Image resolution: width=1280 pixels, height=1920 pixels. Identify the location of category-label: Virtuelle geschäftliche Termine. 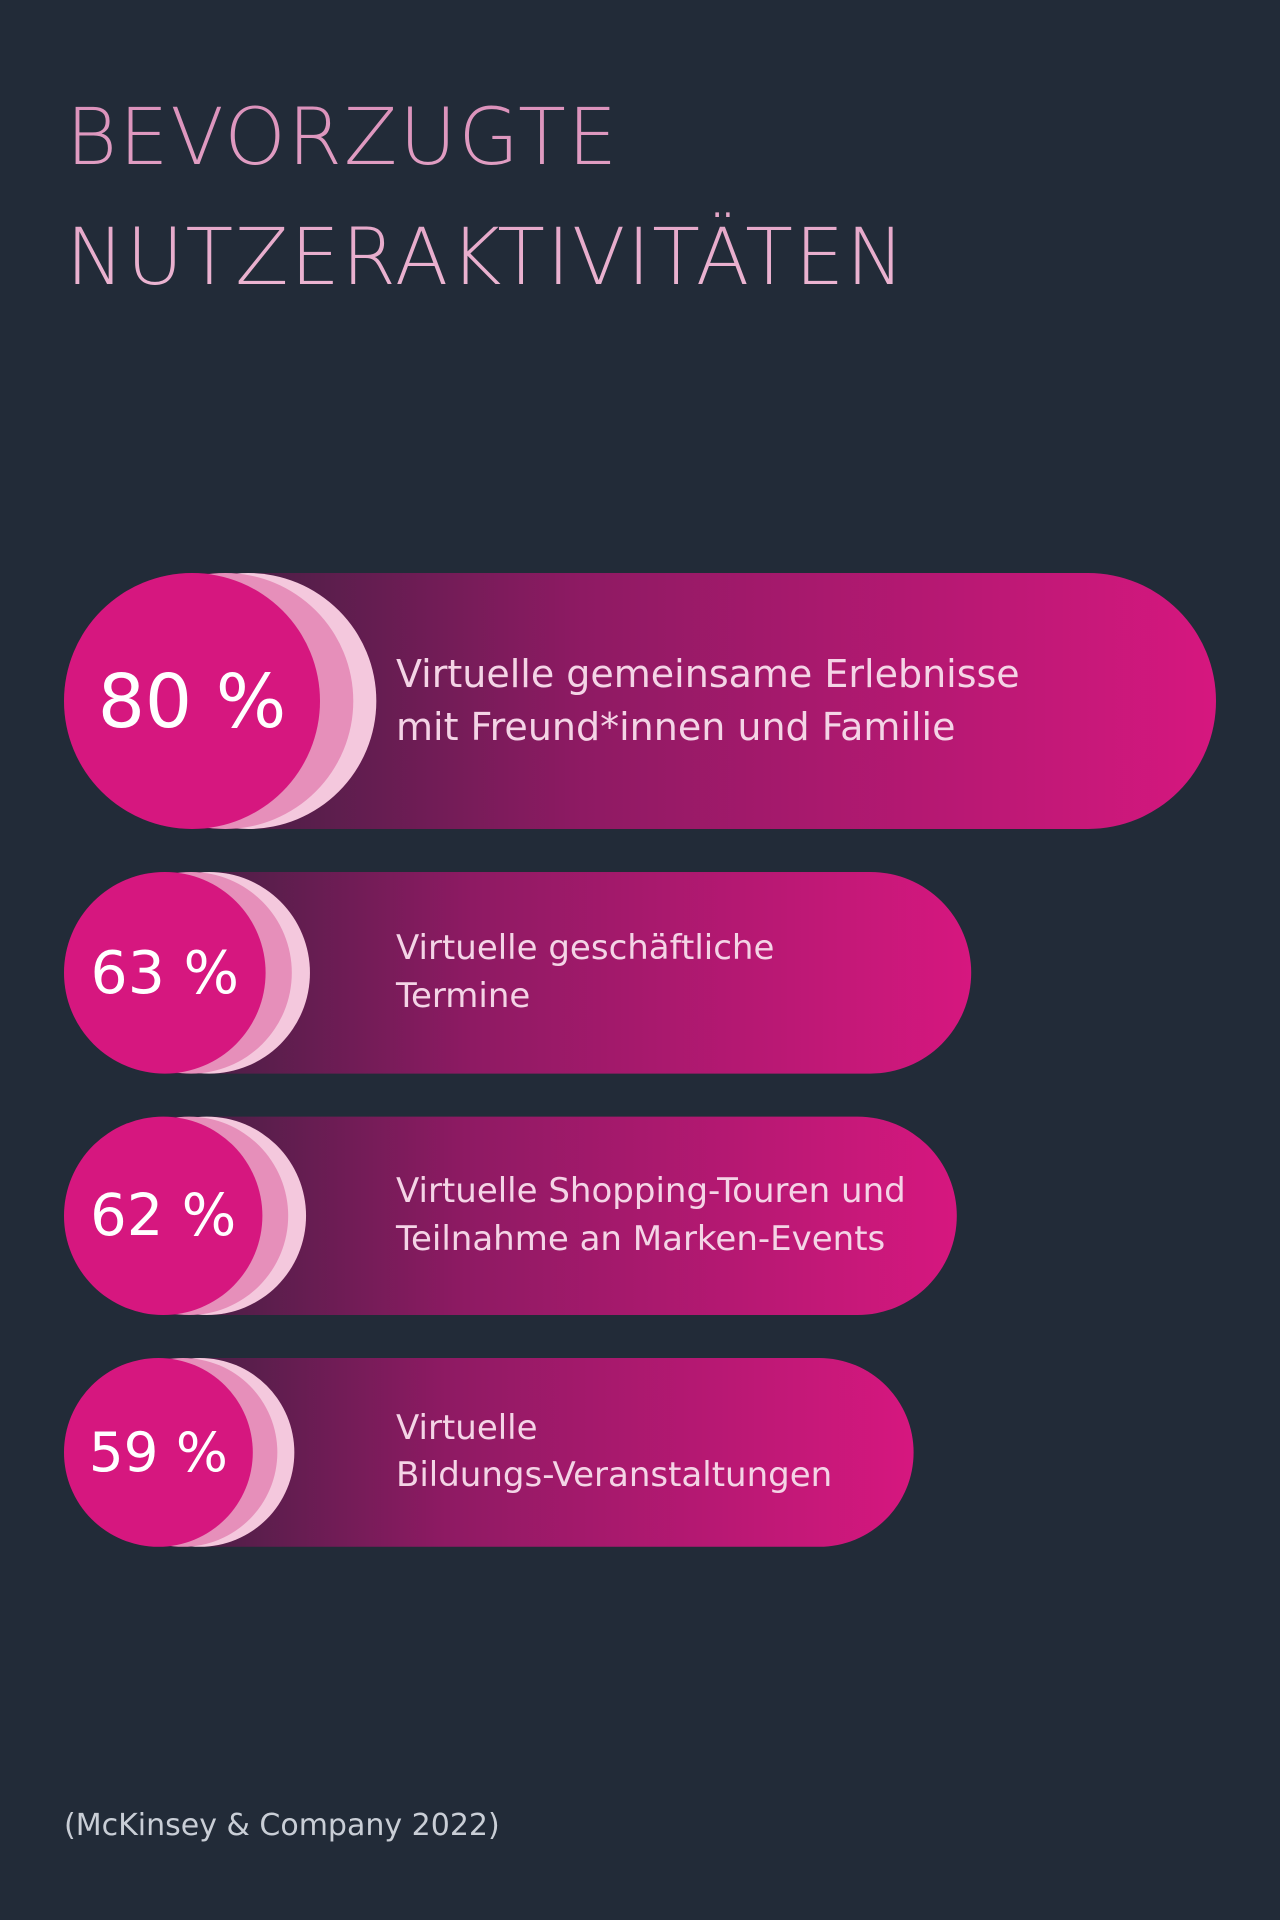
(585, 972).